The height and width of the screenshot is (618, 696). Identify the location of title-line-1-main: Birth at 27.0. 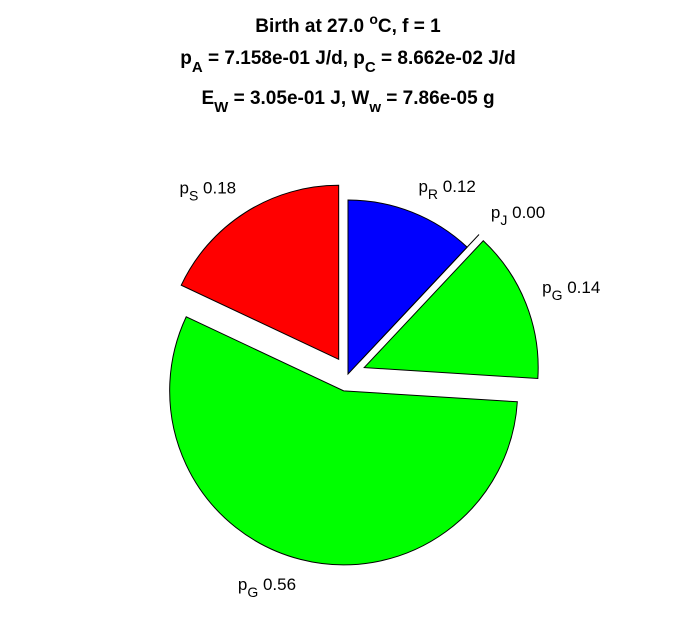
(312, 26).